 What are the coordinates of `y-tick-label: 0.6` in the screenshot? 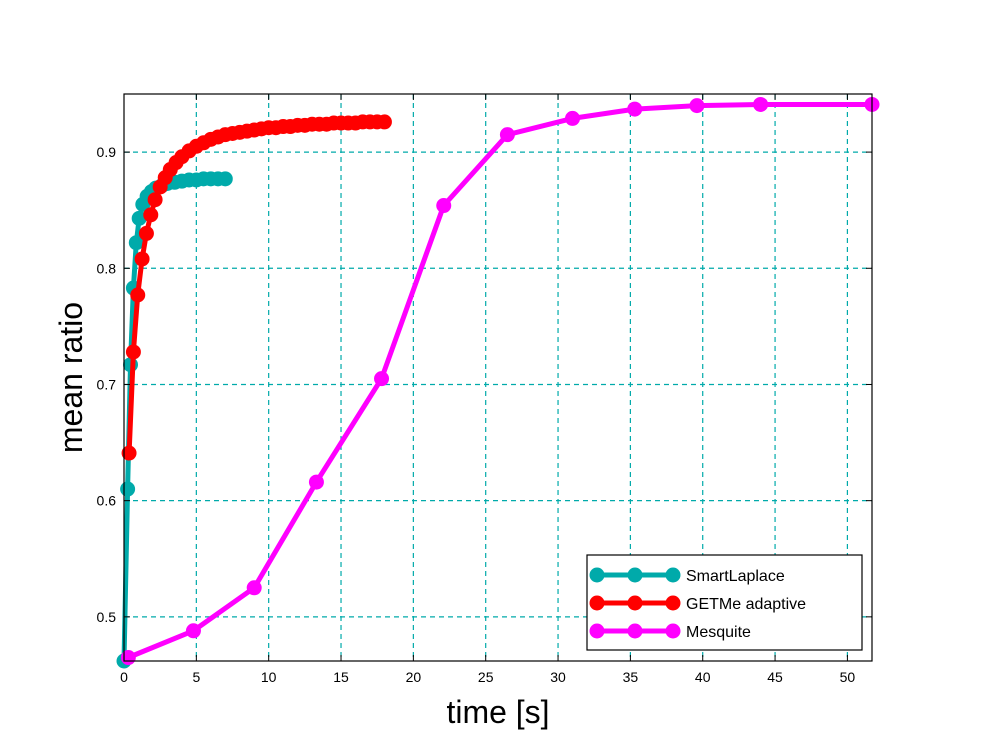 It's located at (107, 501).